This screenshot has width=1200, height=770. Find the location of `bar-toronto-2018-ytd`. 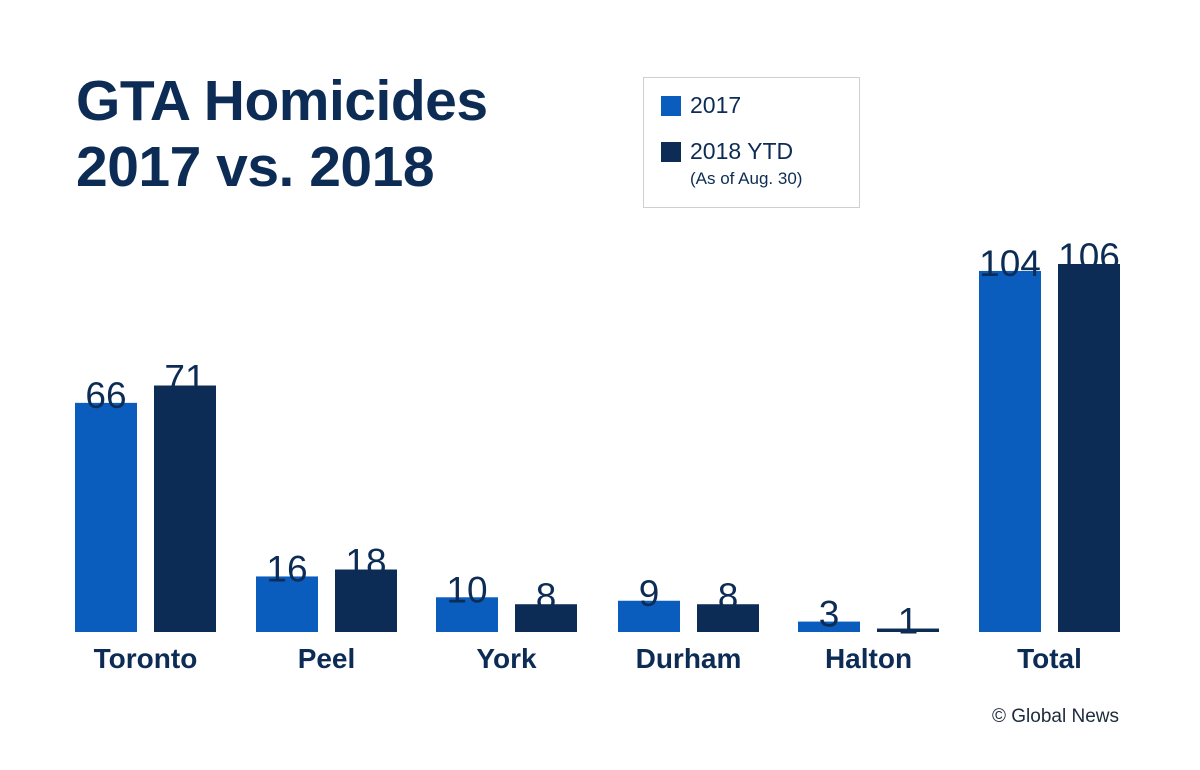

bar-toronto-2018-ytd is located at coordinates (185, 508).